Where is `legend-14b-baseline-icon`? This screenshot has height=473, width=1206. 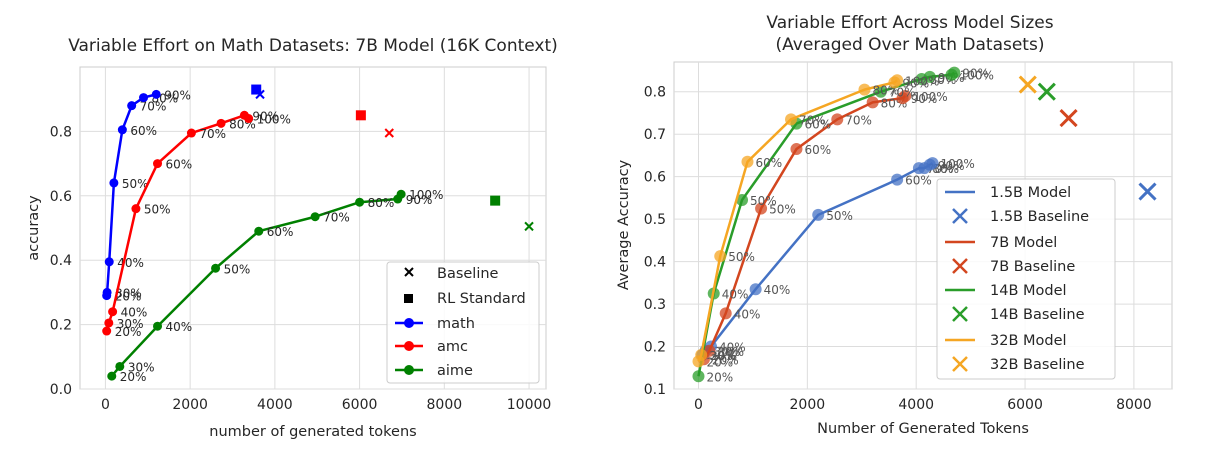 legend-14b-baseline-icon is located at coordinates (960, 314).